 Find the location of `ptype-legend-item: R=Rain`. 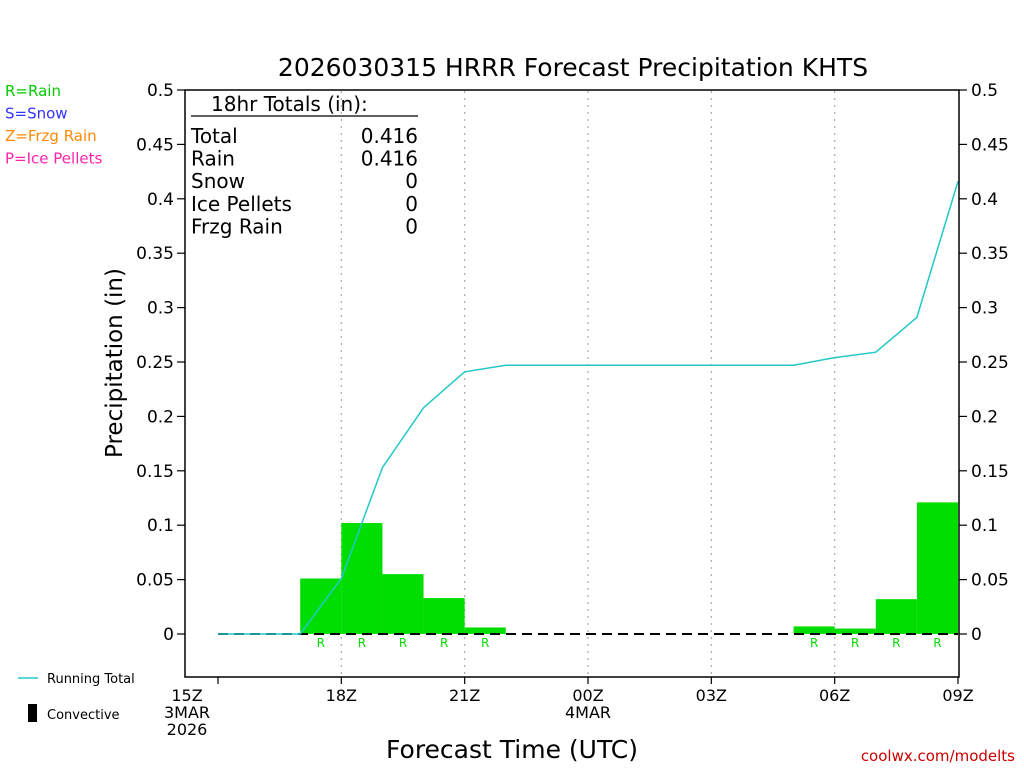

ptype-legend-item: R=Rain is located at coordinates (33, 91).